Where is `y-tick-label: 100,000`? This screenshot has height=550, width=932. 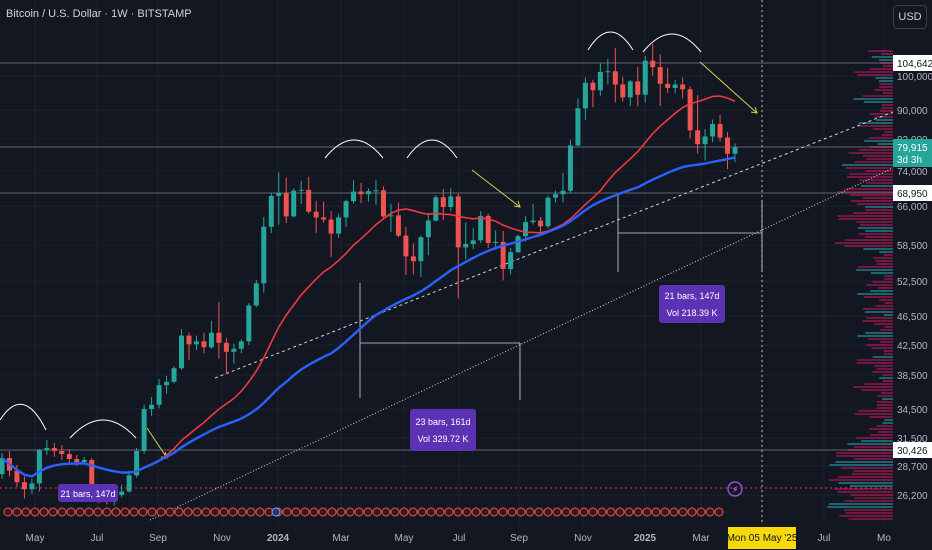
y-tick-label: 100,000 is located at coordinates (914, 77).